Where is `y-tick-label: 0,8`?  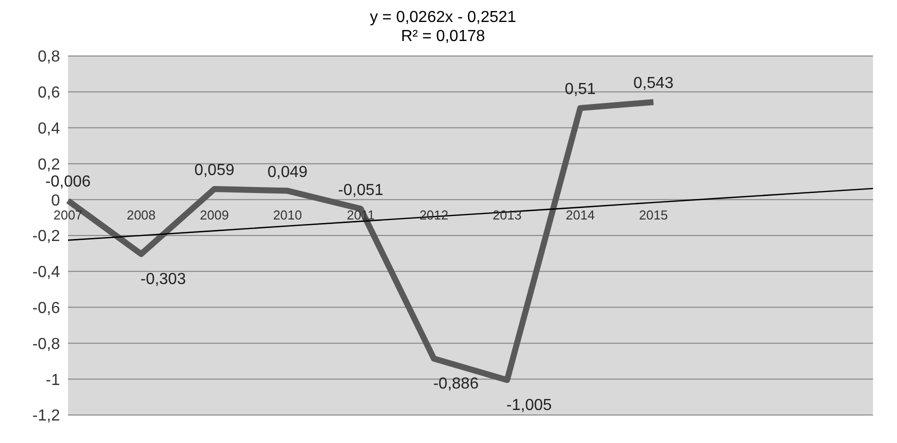 y-tick-label: 0,8 is located at coordinates (49, 57).